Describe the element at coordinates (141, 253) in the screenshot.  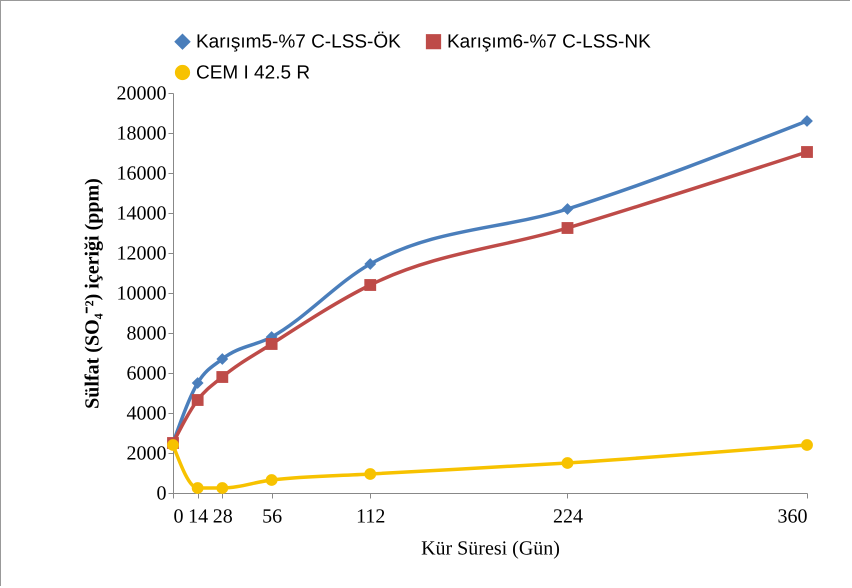
I see `y-tick-label: 12000` at that location.